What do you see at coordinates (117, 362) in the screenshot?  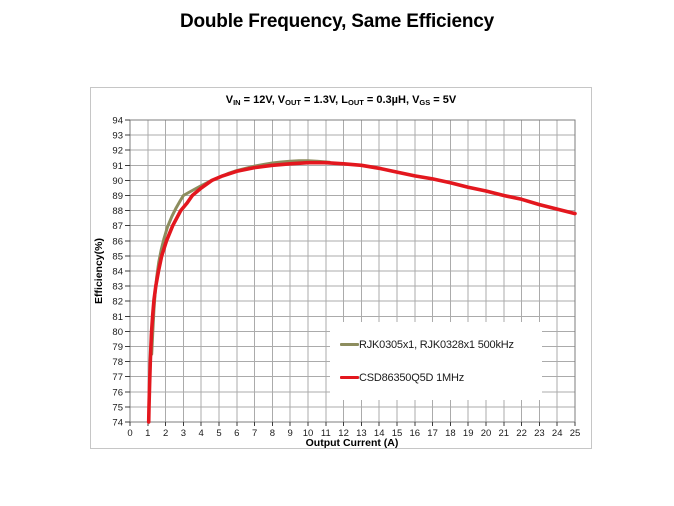 I see `y-tick-label: 78` at bounding box center [117, 362].